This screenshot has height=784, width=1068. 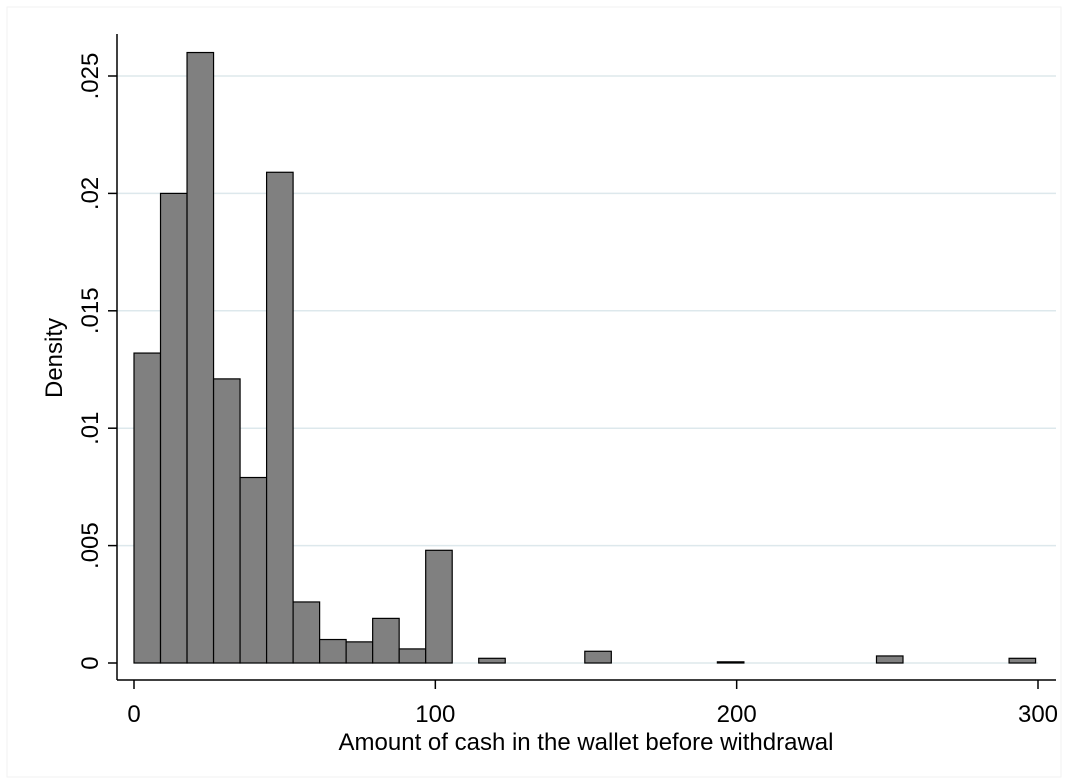 What do you see at coordinates (737, 714) in the screenshot?
I see `x-tick-label: 200` at bounding box center [737, 714].